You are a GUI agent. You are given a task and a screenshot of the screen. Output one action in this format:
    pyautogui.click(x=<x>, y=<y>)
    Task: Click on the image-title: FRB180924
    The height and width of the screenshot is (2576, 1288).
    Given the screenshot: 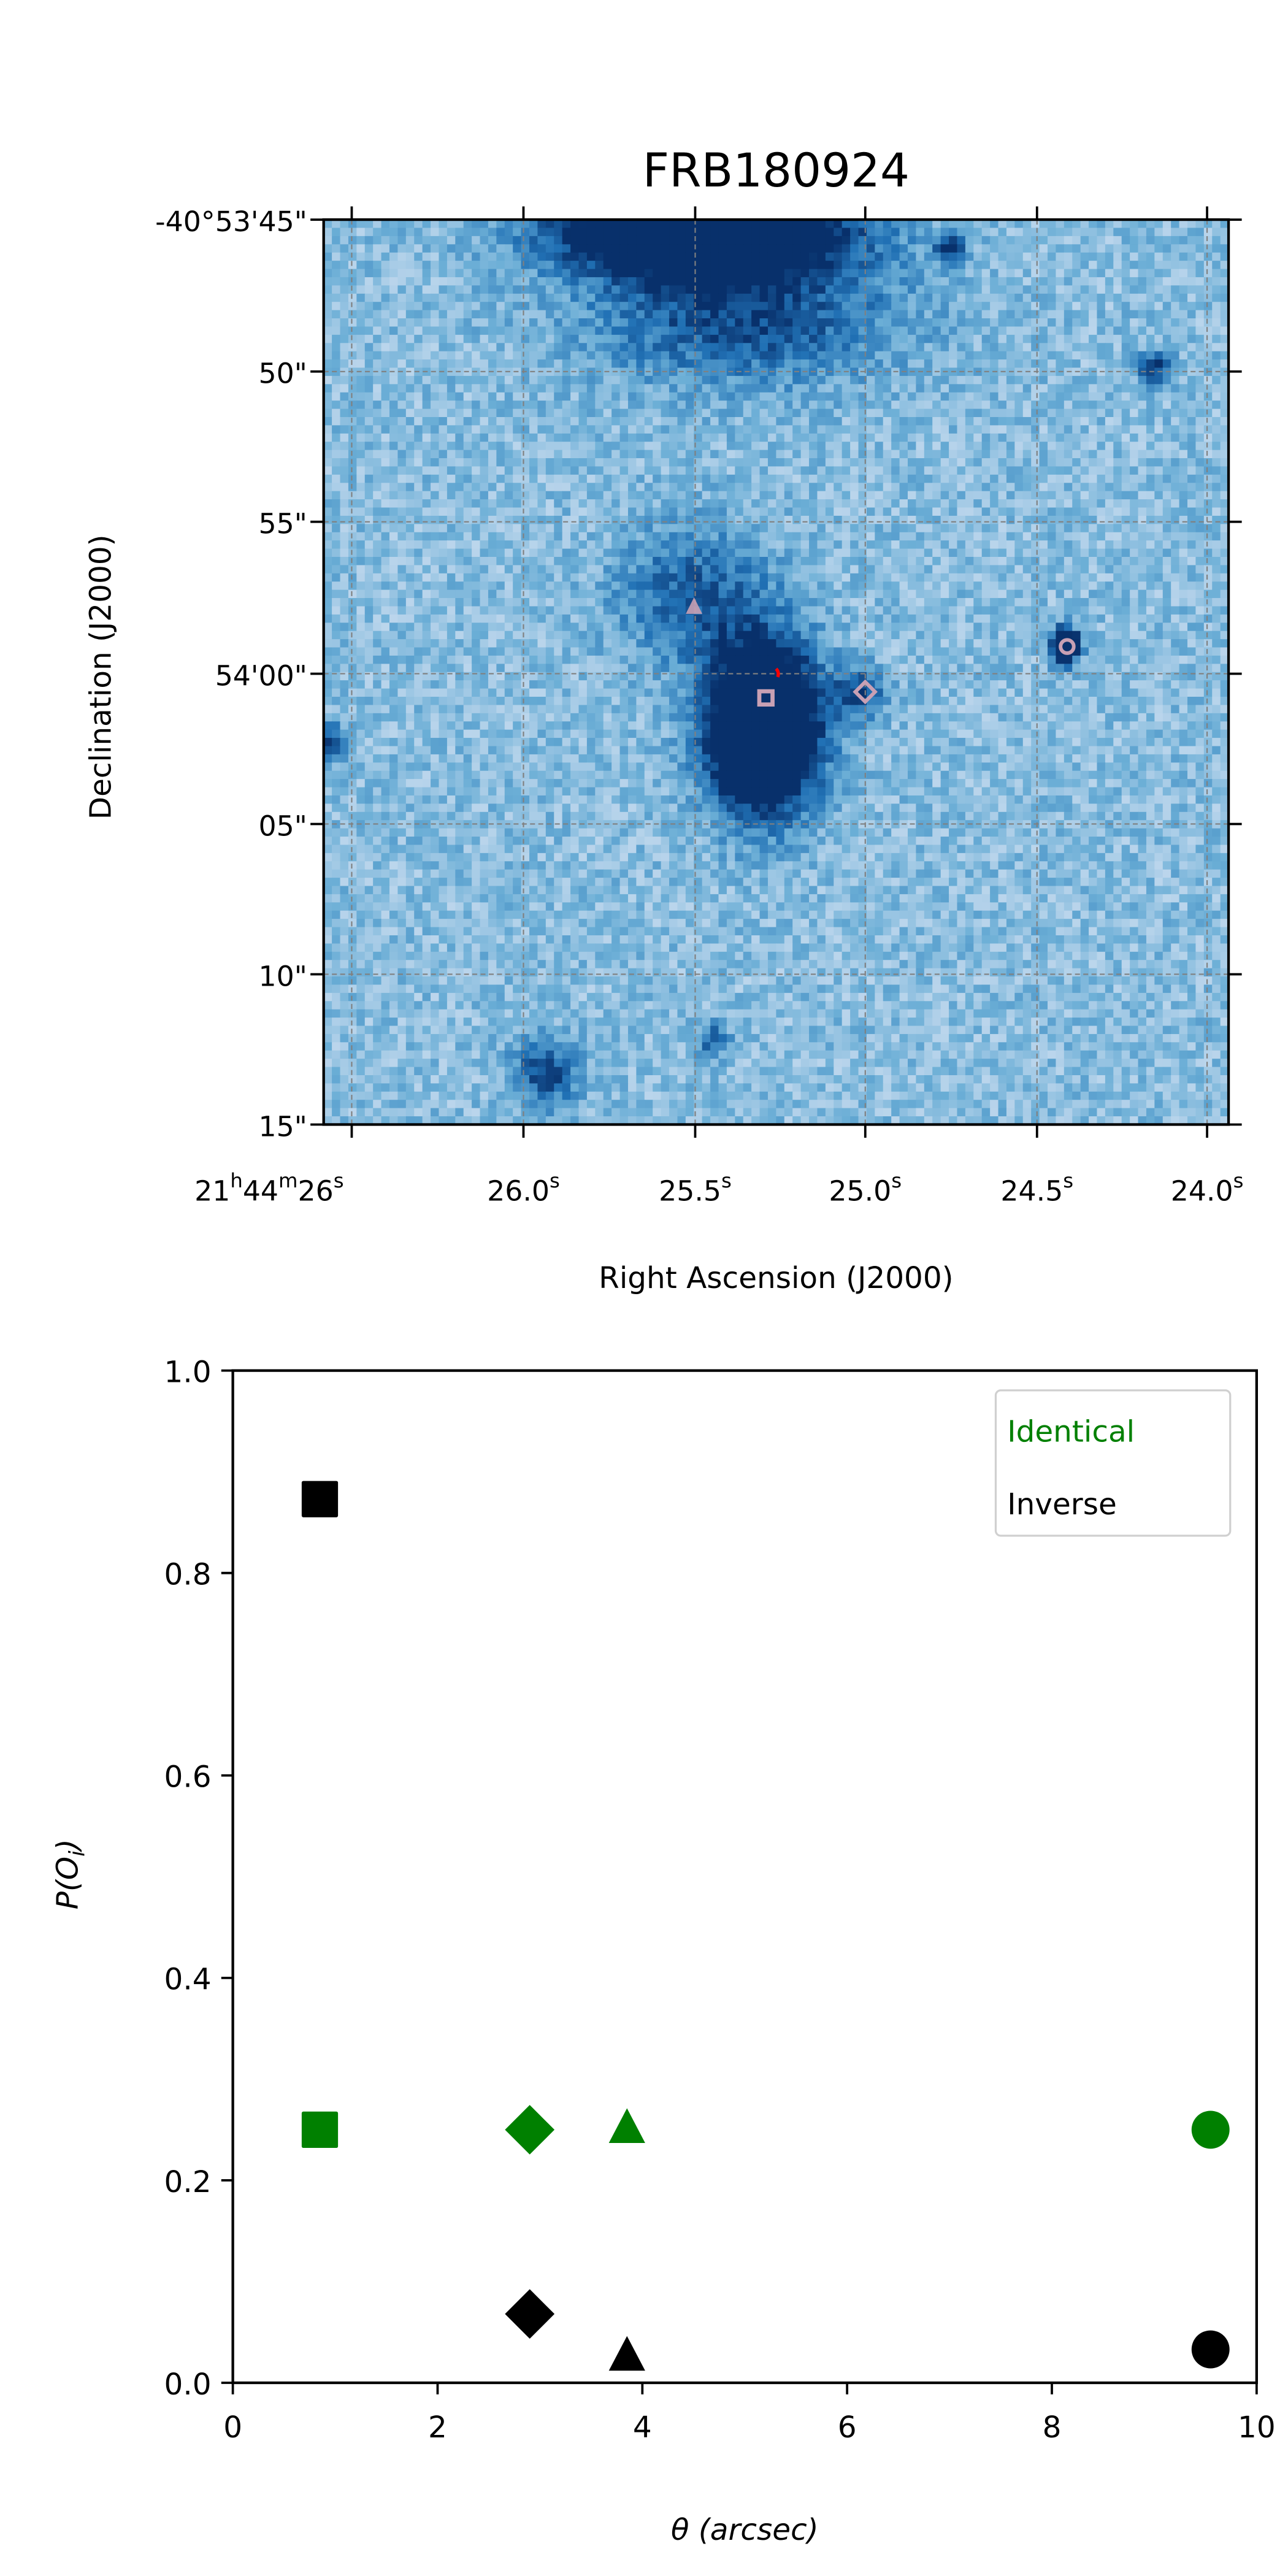 What is the action you would take?
    pyautogui.click(x=776, y=170)
    